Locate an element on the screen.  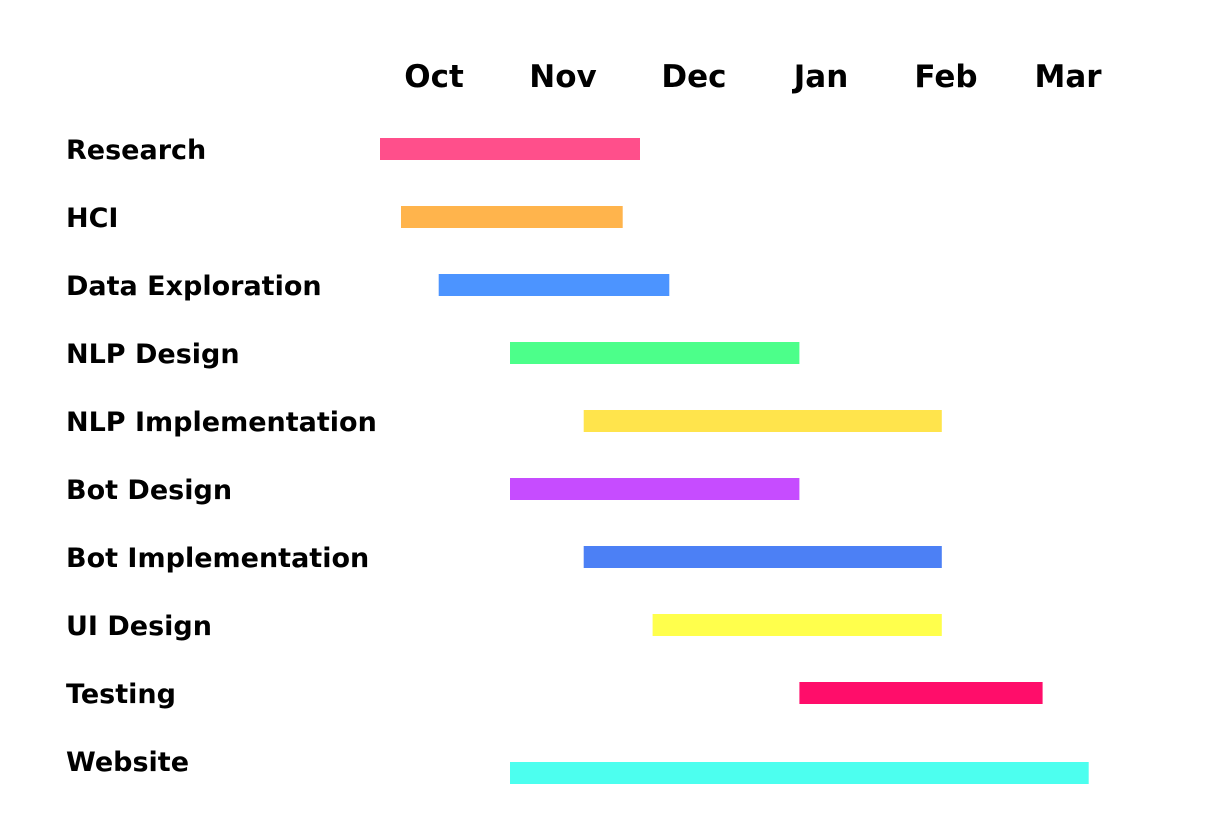
task-bar-hci is located at coordinates (512, 217).